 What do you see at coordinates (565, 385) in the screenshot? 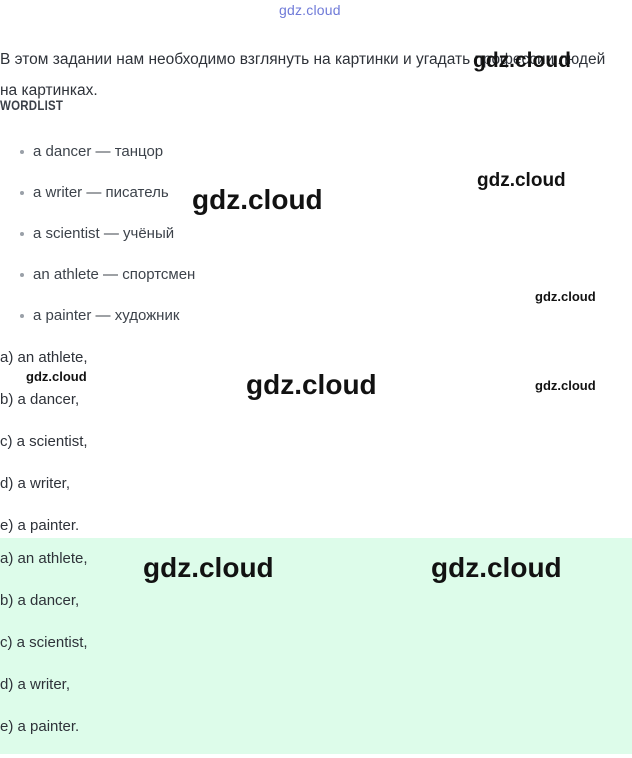
I see `watermark-wm-right-small-2: gdz.cloud` at bounding box center [565, 385].